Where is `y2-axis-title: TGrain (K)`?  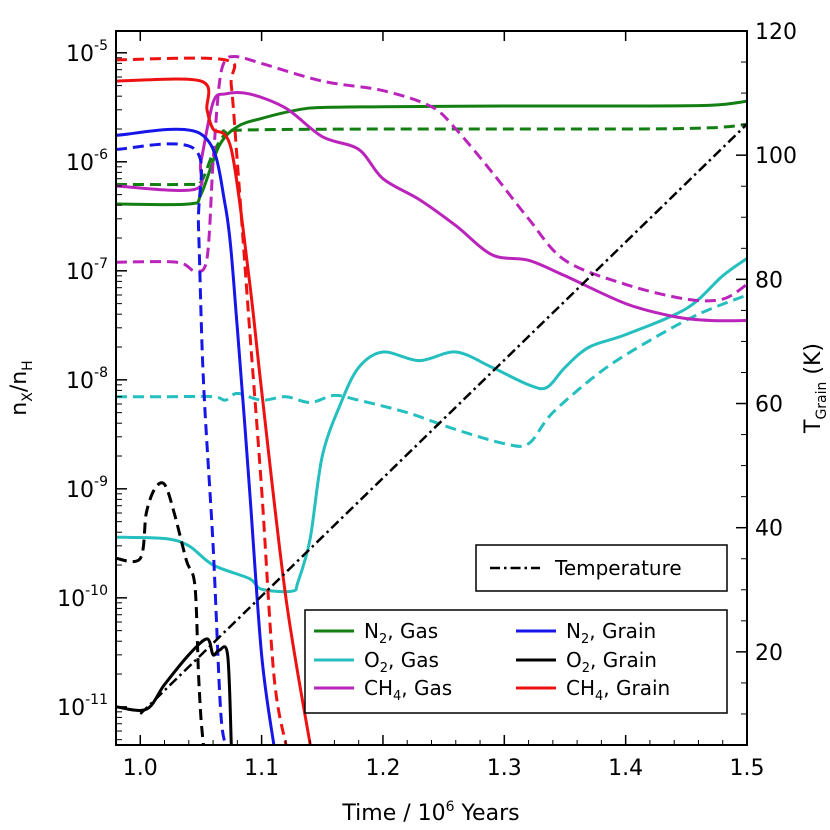
y2-axis-title: TGrain (K) is located at coordinates (815, 388).